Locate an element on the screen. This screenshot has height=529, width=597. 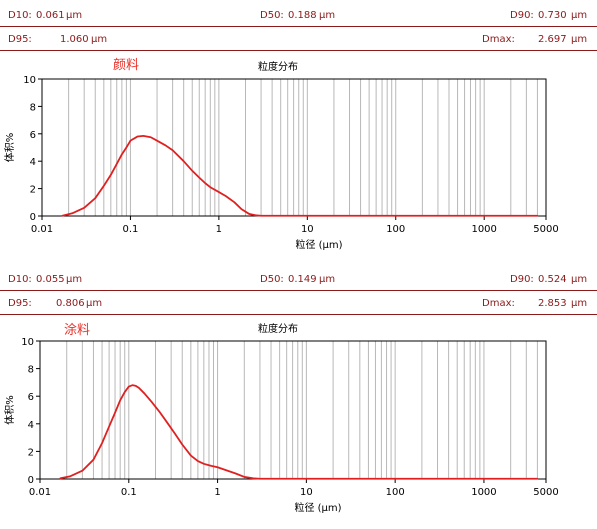
dmax-value: 2.853 is located at coordinates (552, 303).